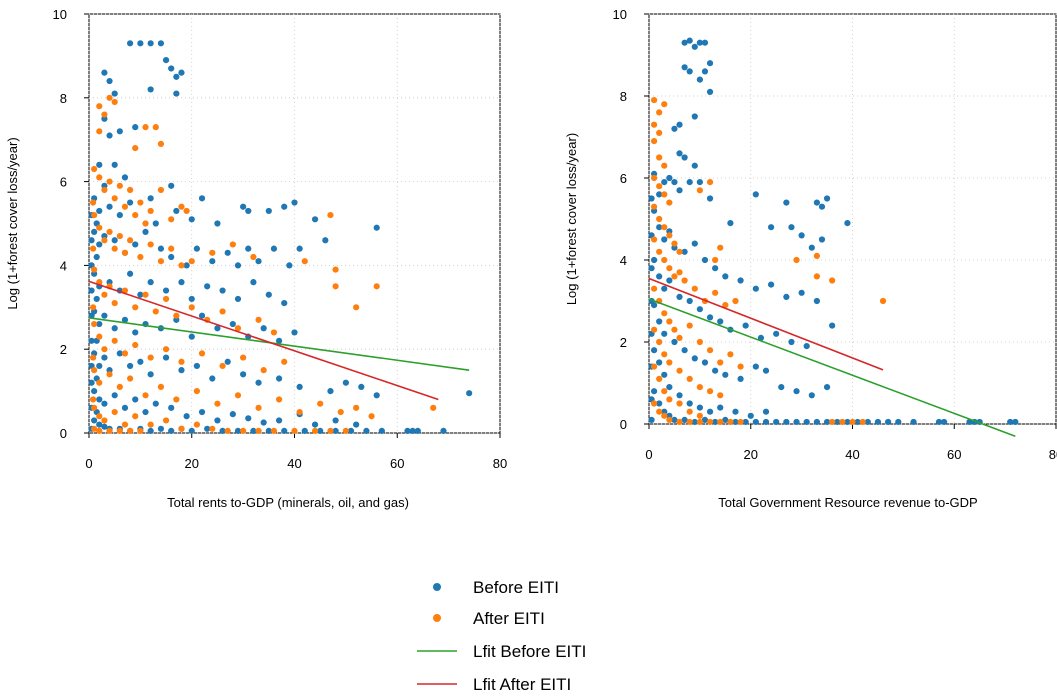  I want to click on y-tick-label: 6, so click(63, 182).